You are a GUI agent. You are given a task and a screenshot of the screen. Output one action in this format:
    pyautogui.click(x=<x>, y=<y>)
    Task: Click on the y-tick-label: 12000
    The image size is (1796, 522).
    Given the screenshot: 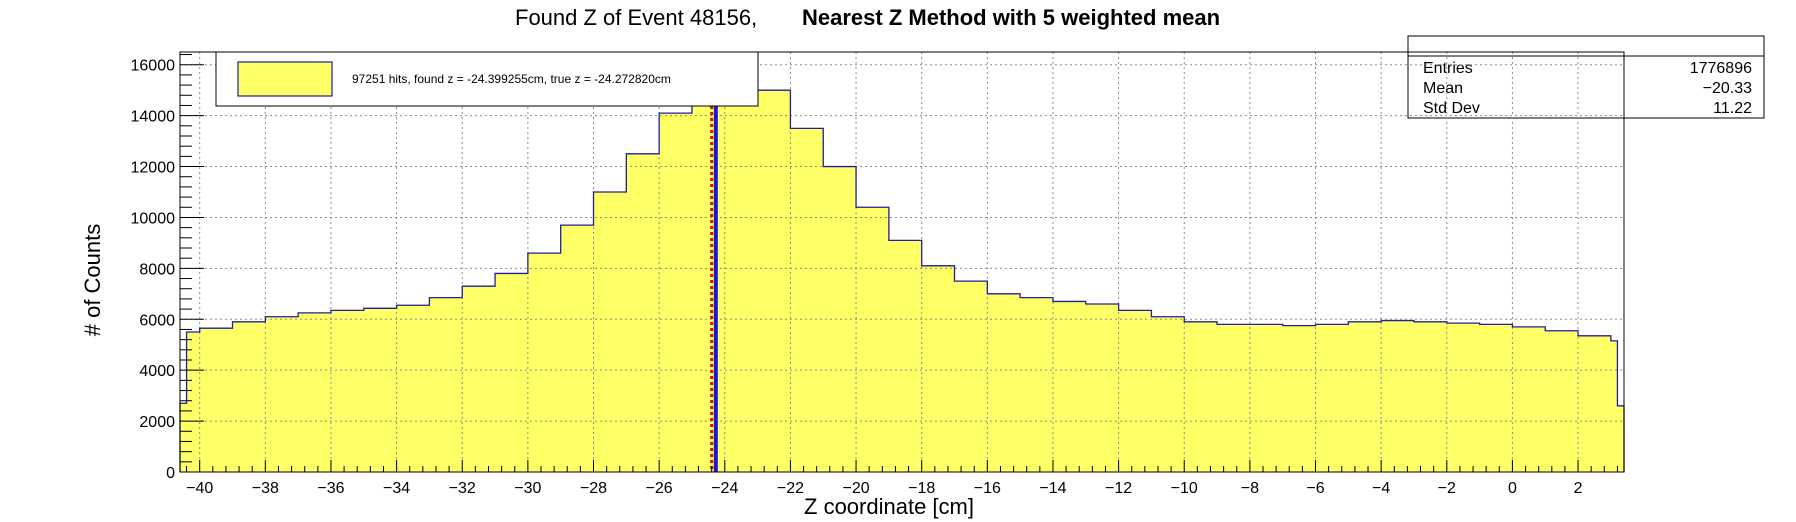 What is the action you would take?
    pyautogui.click(x=153, y=168)
    